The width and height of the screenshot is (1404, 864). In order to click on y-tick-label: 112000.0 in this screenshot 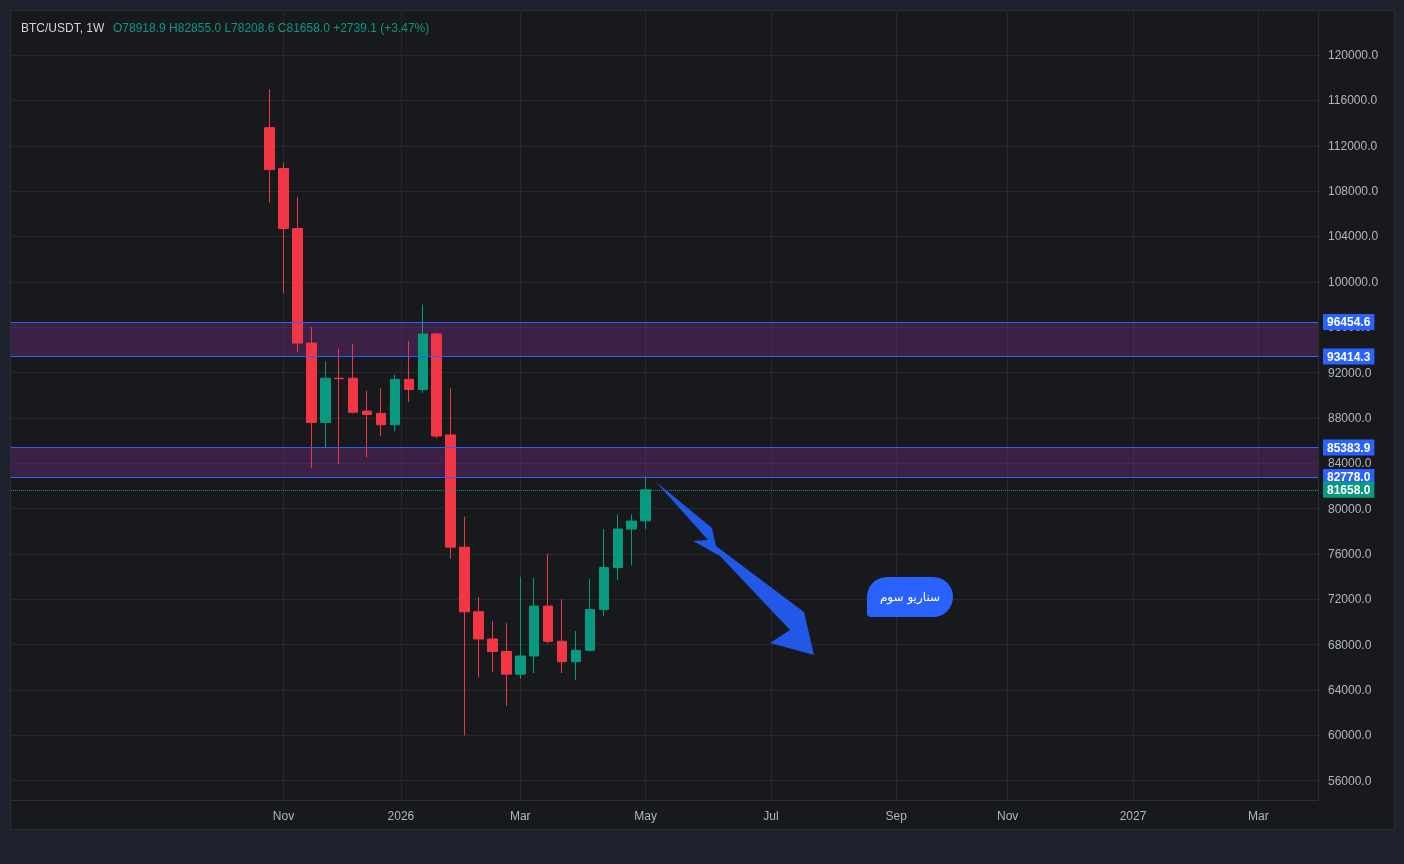, I will do `click(1353, 145)`.